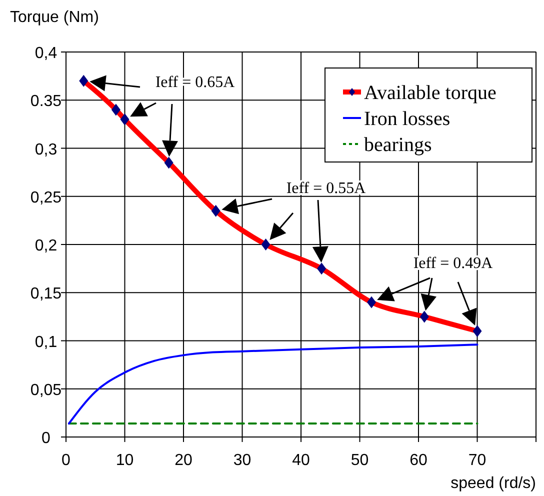  I want to click on x-tick-label: 70, so click(477, 460).